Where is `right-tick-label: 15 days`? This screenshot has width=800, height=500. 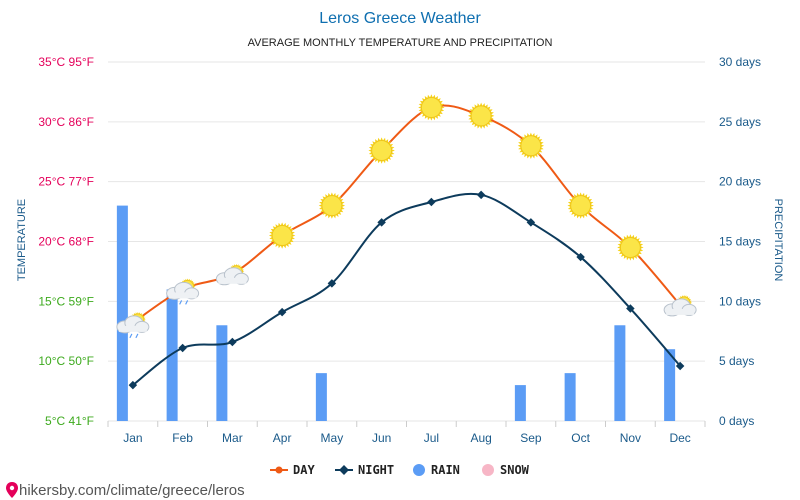 right-tick-label: 15 days is located at coordinates (740, 242).